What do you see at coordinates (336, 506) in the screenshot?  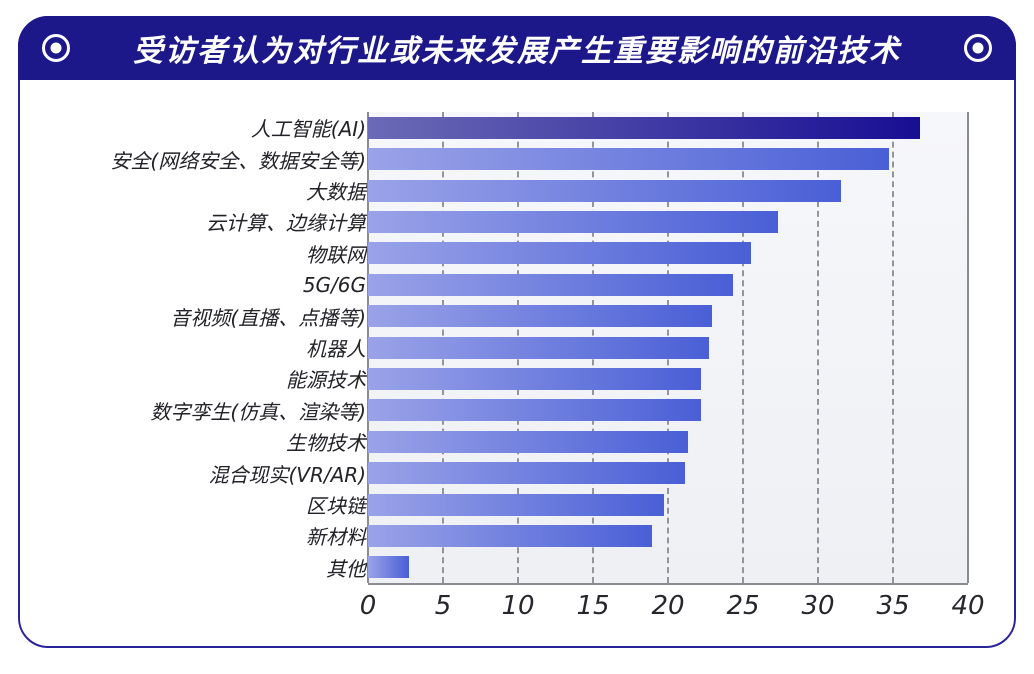 I see `category-label: 区块链` at bounding box center [336, 506].